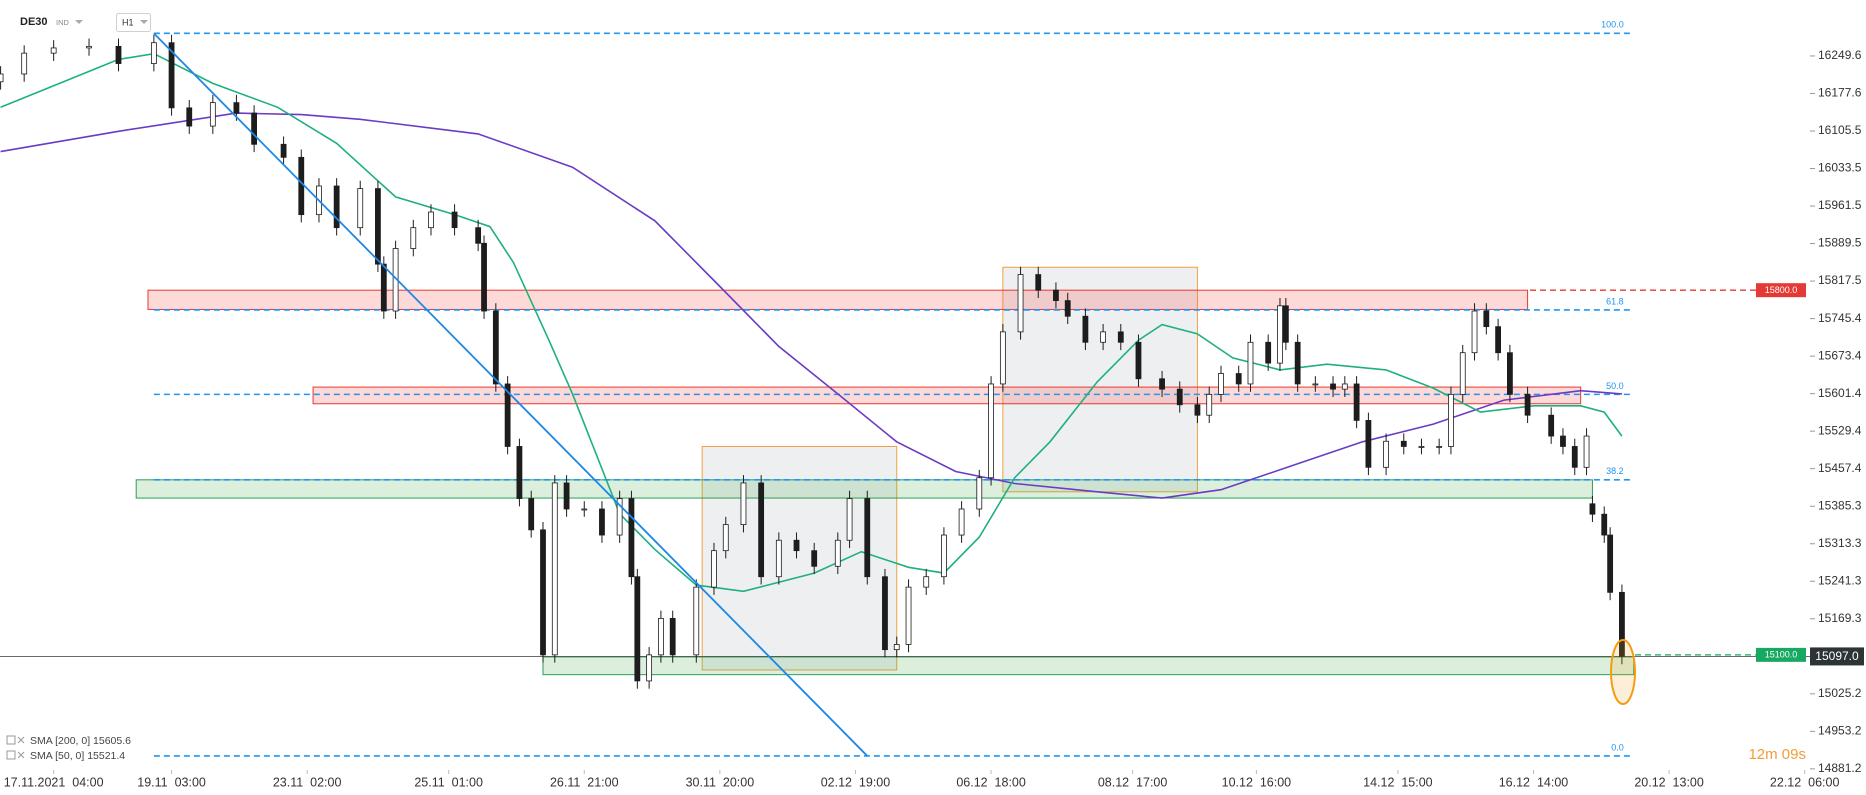 This screenshot has height=795, width=1866. What do you see at coordinates (54, 782) in the screenshot?
I see `x-tick-label: 17.11.2021 04:00` at bounding box center [54, 782].